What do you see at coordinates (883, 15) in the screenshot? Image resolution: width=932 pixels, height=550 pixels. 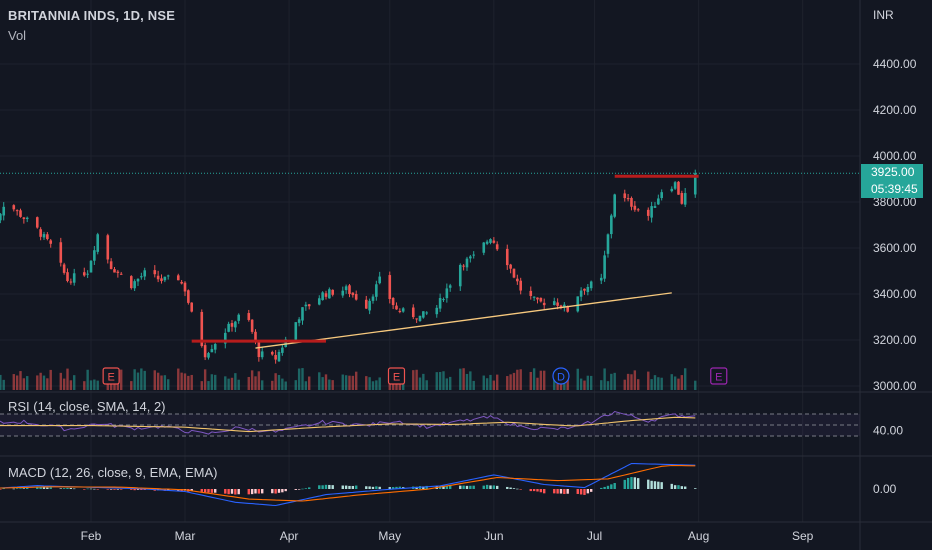 I see `currency-label: INR` at bounding box center [883, 15].